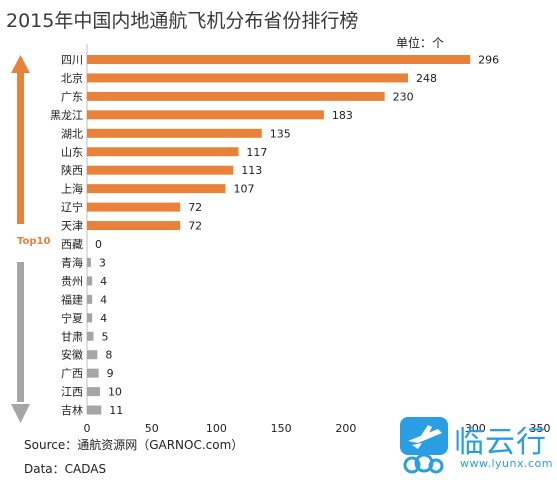 This screenshot has width=557, height=480. I want to click on value-label: 8, so click(108, 355).